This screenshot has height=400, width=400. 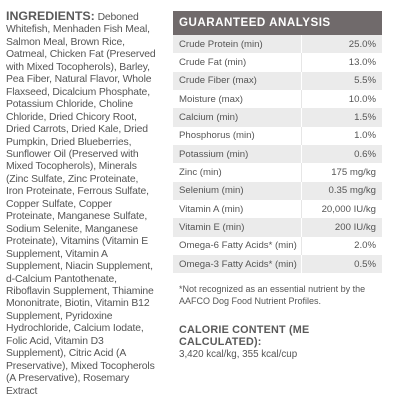 I want to click on nutrient-value: 5.5%, so click(x=341, y=81).